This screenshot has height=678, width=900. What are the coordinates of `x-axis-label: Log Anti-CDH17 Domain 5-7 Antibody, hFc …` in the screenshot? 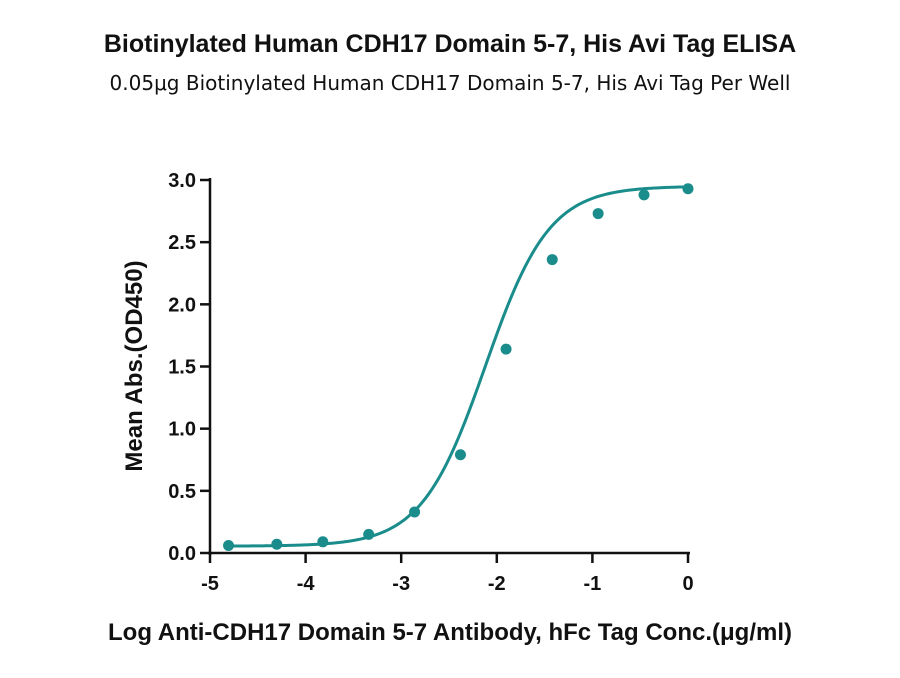 It's located at (450, 632).